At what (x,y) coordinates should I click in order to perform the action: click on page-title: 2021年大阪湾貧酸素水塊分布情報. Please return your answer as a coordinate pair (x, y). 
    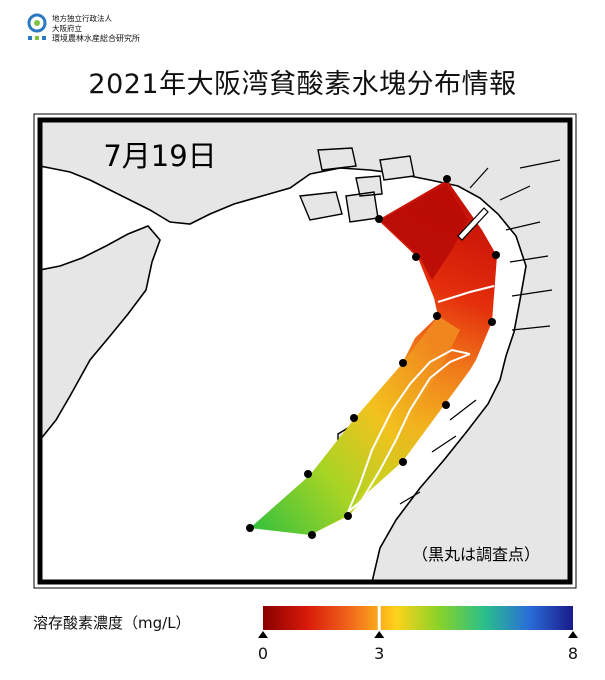
    Looking at the image, I should click on (302, 84).